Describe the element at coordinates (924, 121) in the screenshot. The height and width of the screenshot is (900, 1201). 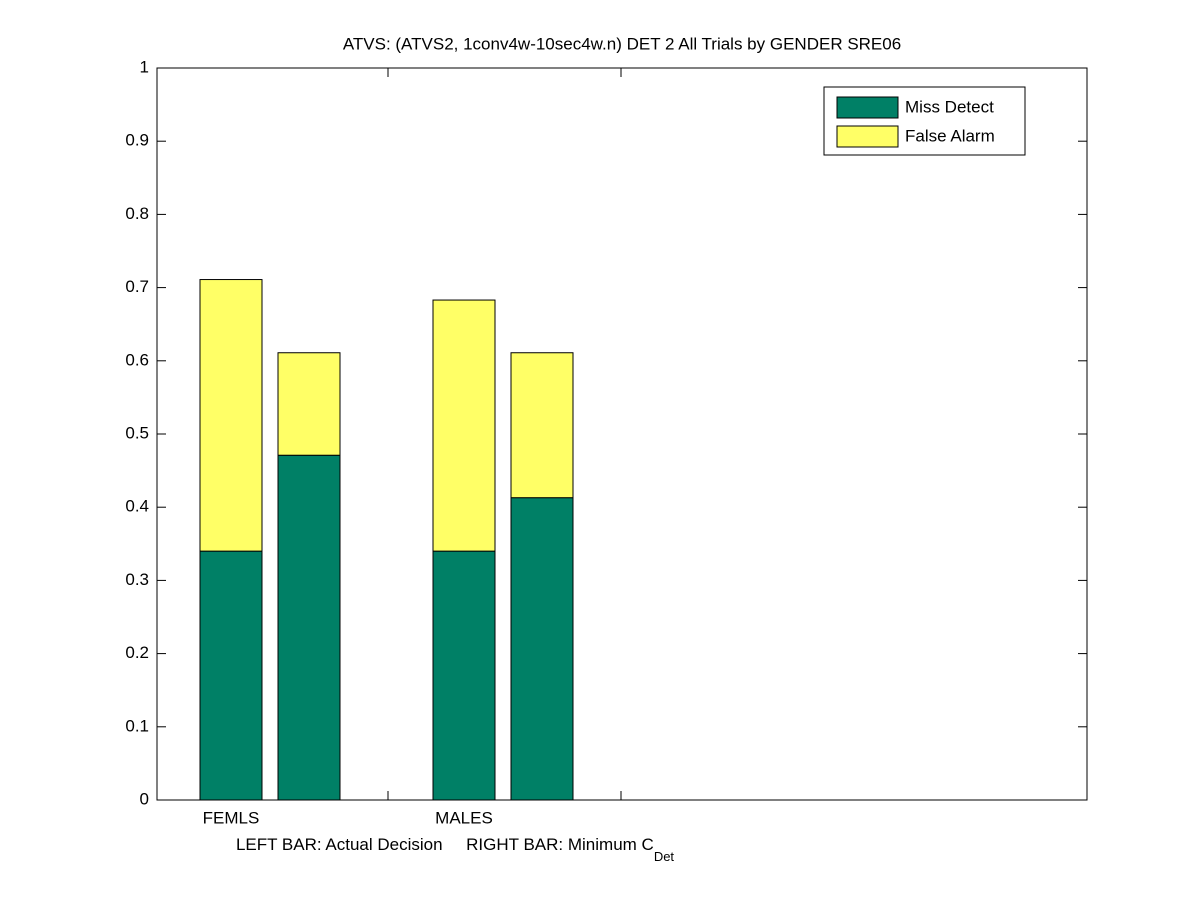
I see `legend: Miss Detect False Alarm` at that location.